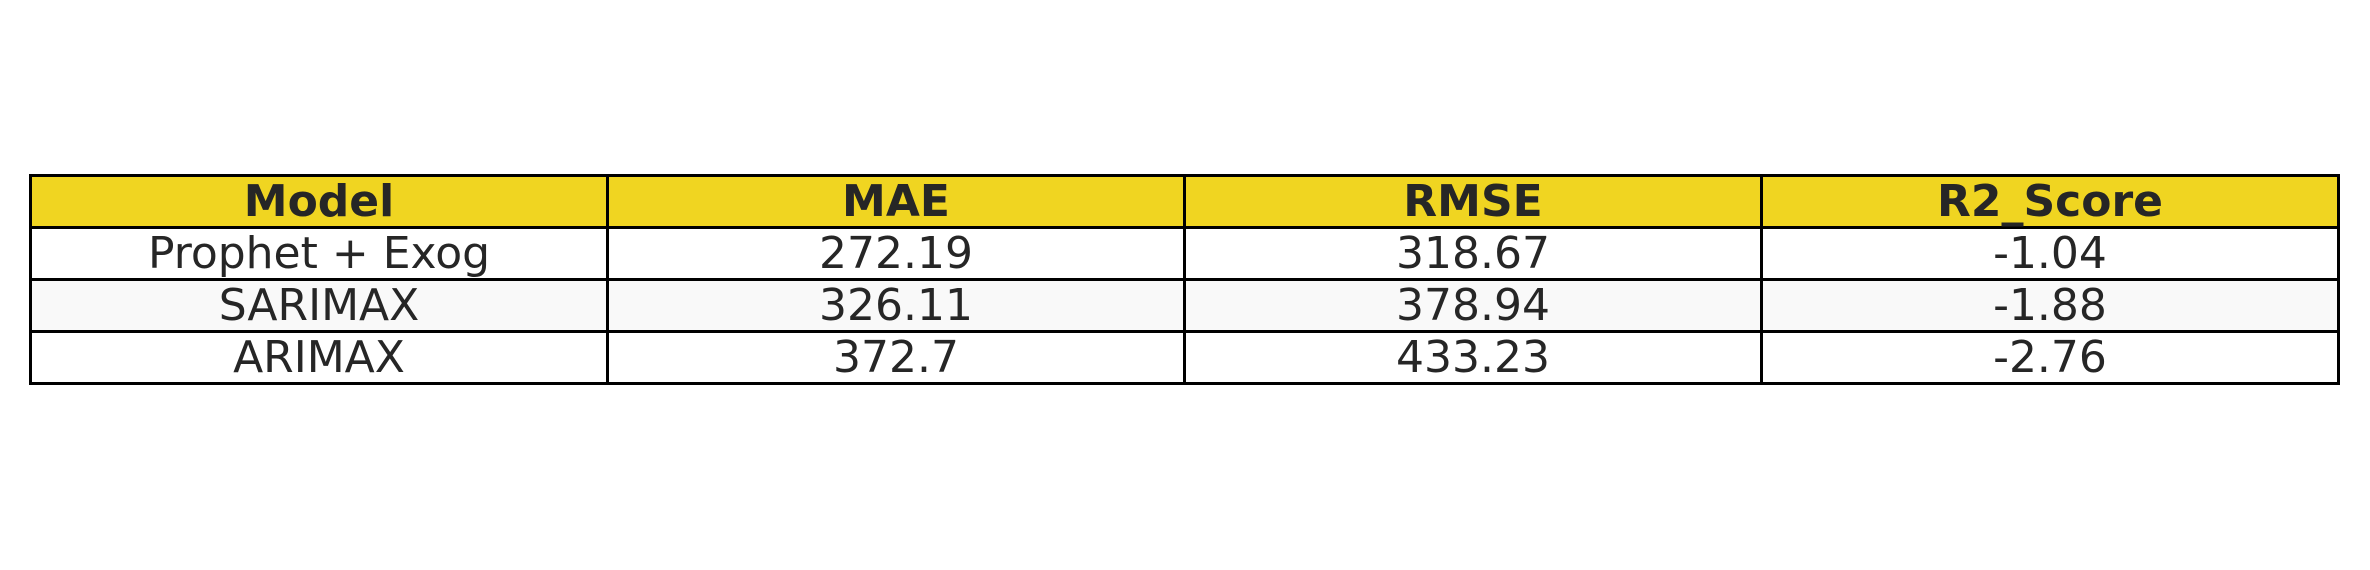  I want to click on header-row: Model MAE RMSE R2_Score, so click(1184, 201).